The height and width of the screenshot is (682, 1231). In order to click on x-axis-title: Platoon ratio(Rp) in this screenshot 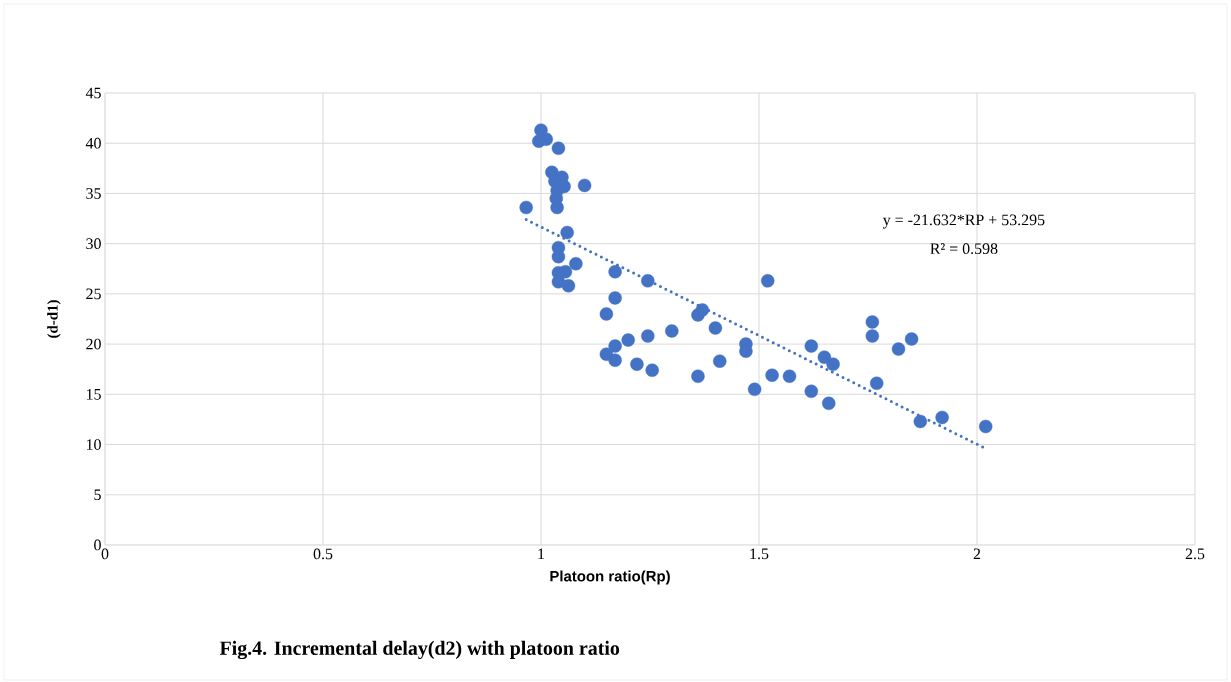, I will do `click(610, 577)`.